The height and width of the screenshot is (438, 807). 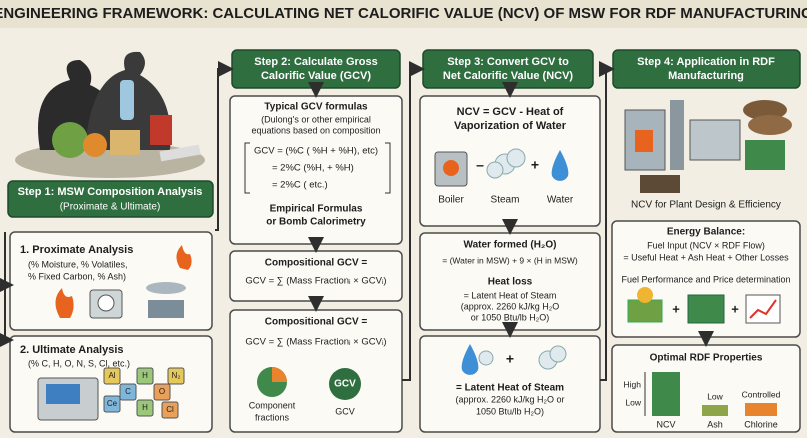 What do you see at coordinates (715, 396) in the screenshot?
I see `bar-note: Low` at bounding box center [715, 396].